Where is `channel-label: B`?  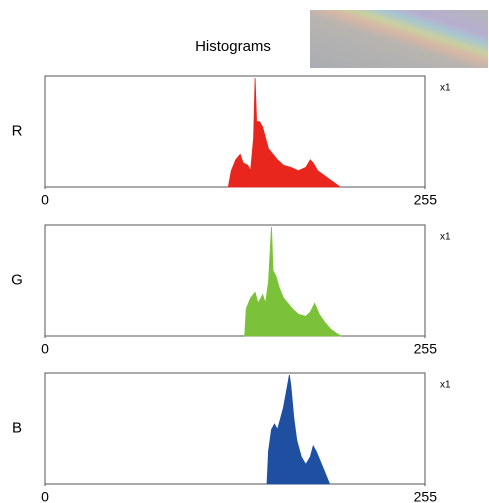 channel-label: B is located at coordinates (17, 427).